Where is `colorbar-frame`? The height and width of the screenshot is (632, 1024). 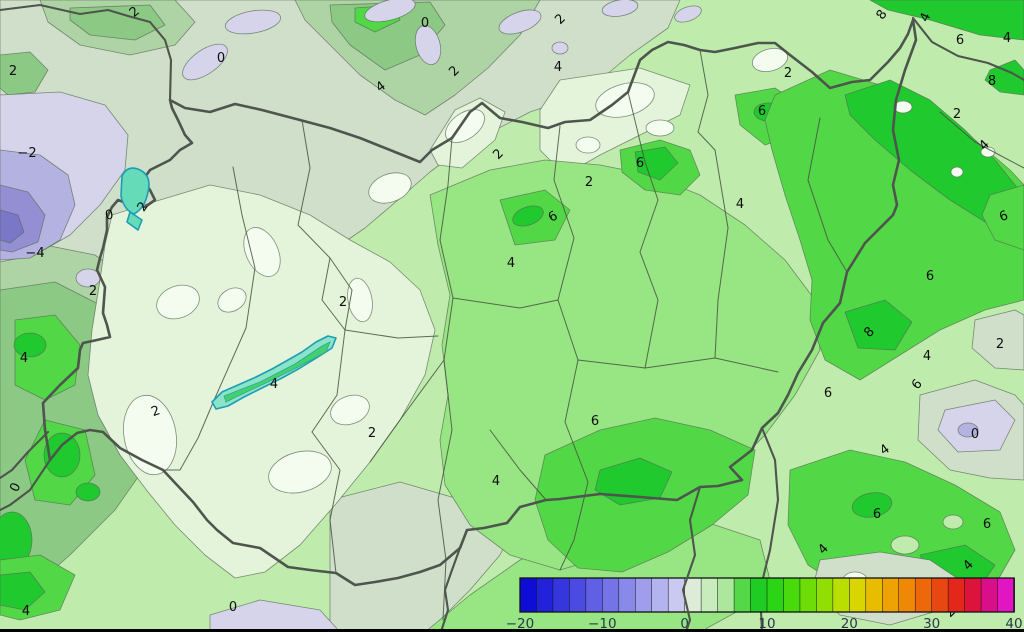
colorbar-frame is located at coordinates (767, 595).